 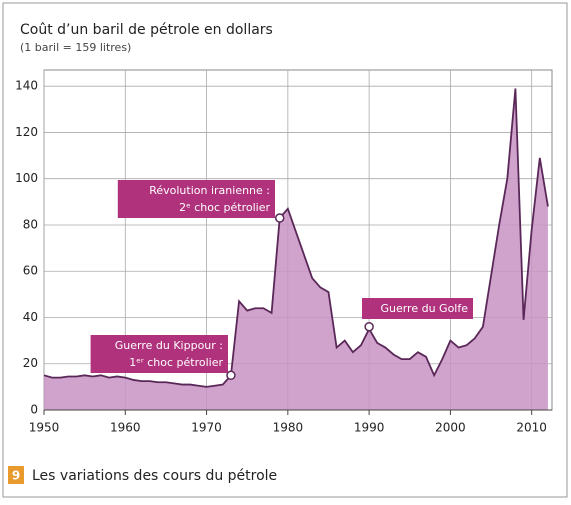 What do you see at coordinates (224, 207) in the screenshot?
I see `annotation-text: 2ᵉ choc pétrolier` at bounding box center [224, 207].